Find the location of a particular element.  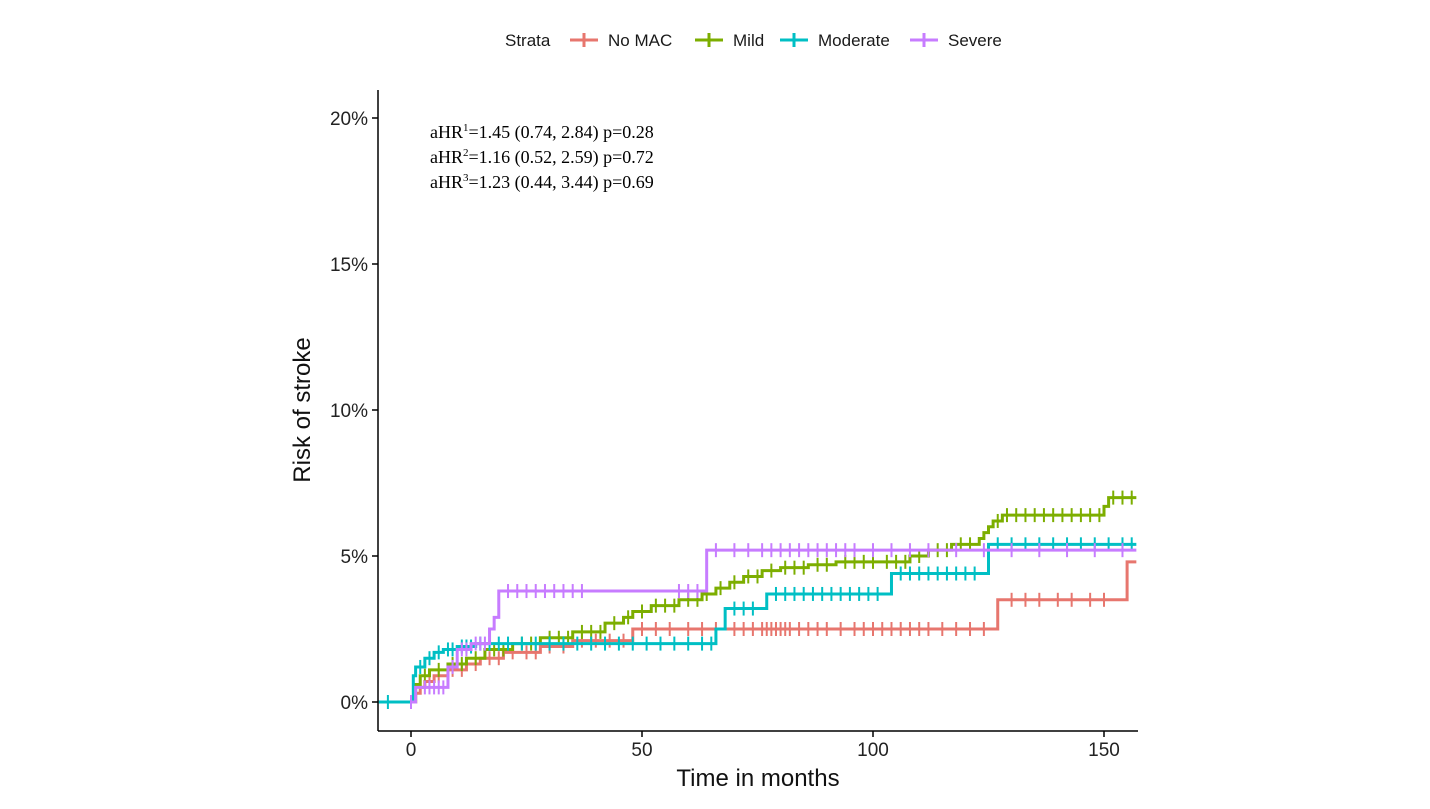

legend-entry-moderate: Moderate is located at coordinates (835, 40).